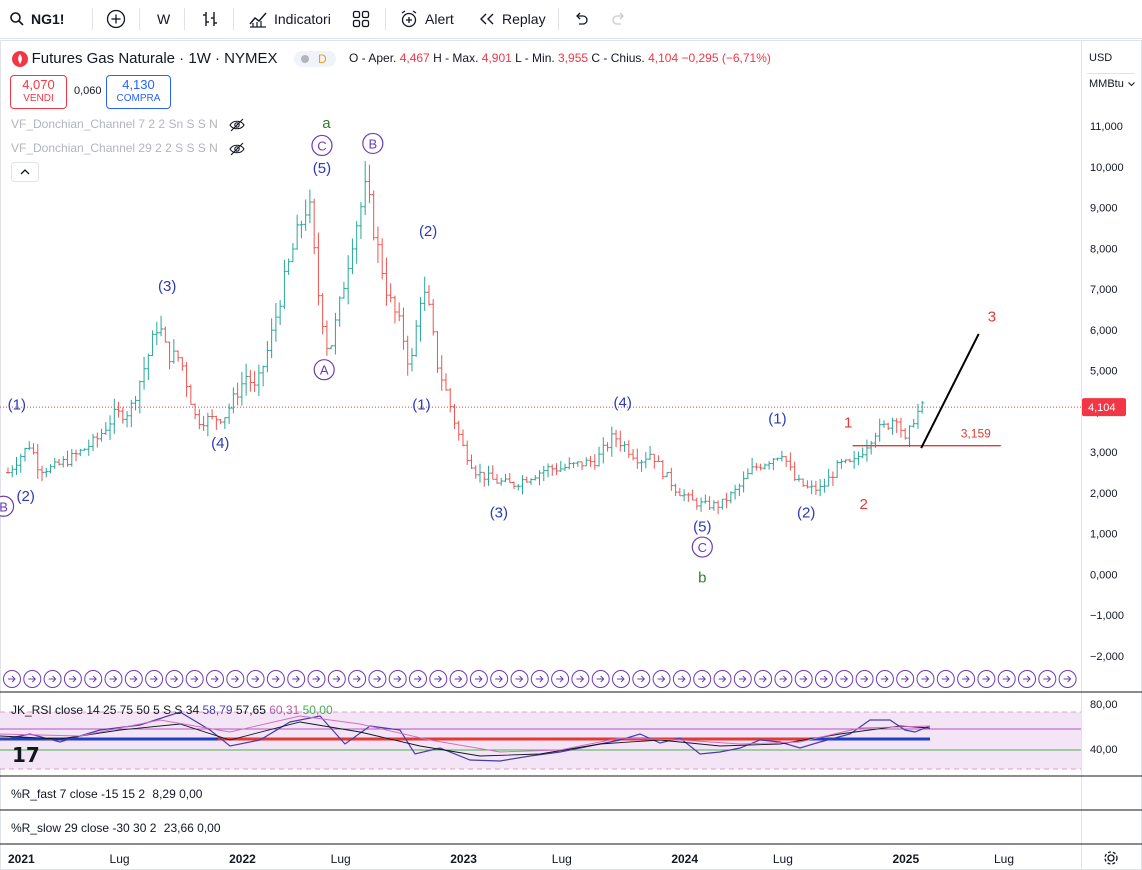 The image size is (1142, 870). Describe the element at coordinates (463, 859) in the screenshot. I see `x-tick-label: 2023` at that location.